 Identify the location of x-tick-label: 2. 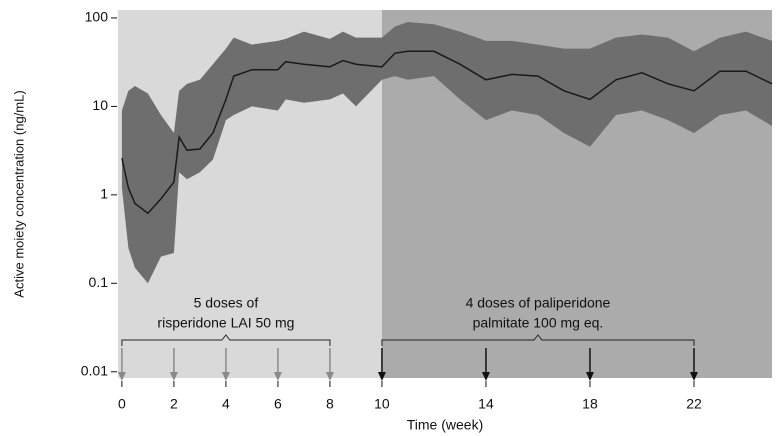
(174, 404).